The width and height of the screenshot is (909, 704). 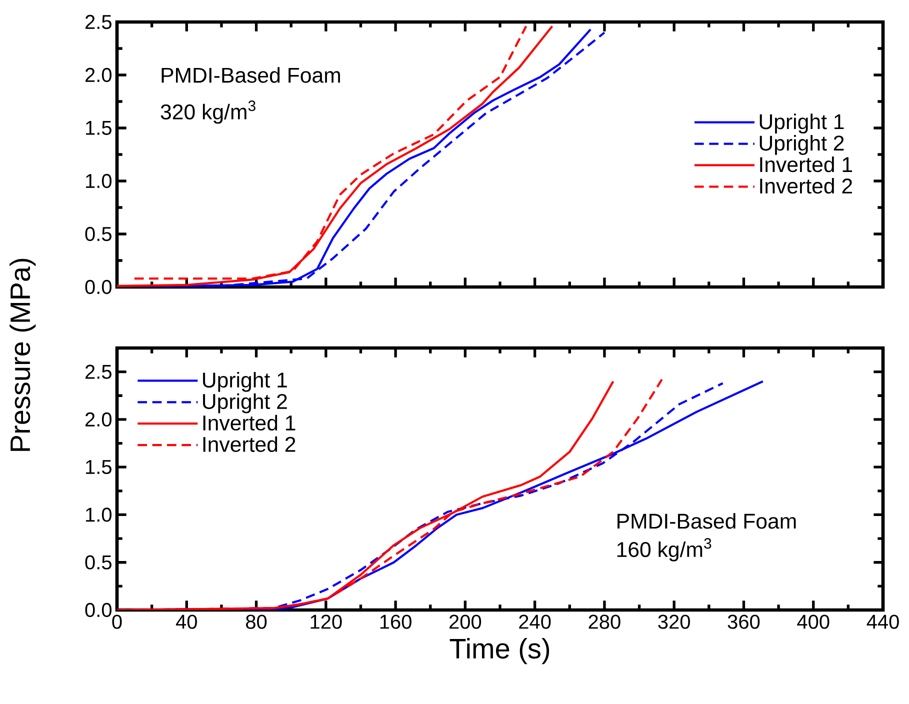 What do you see at coordinates (208, 112) in the screenshot?
I see `annotation: 320 kg/m$^{3}$` at bounding box center [208, 112].